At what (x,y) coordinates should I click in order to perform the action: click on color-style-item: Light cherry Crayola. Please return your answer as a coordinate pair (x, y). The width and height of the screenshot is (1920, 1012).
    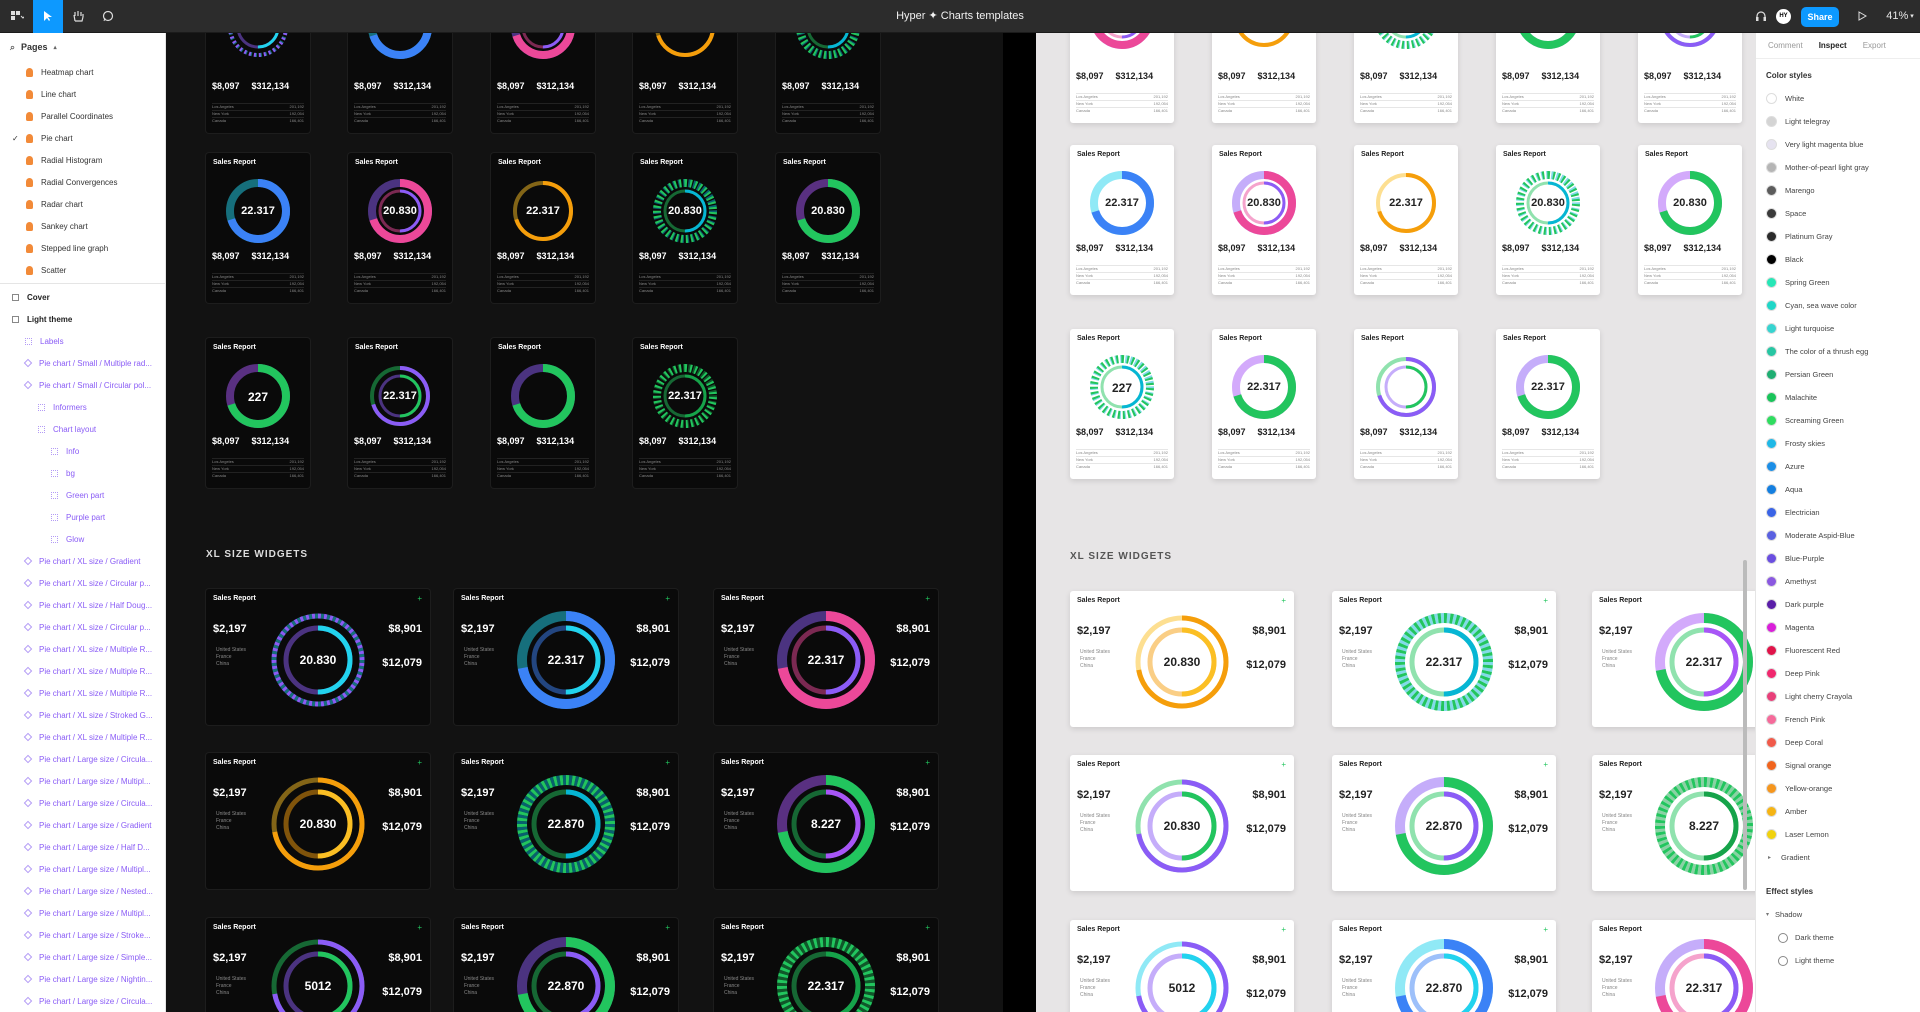
    Looking at the image, I should click on (1838, 696).